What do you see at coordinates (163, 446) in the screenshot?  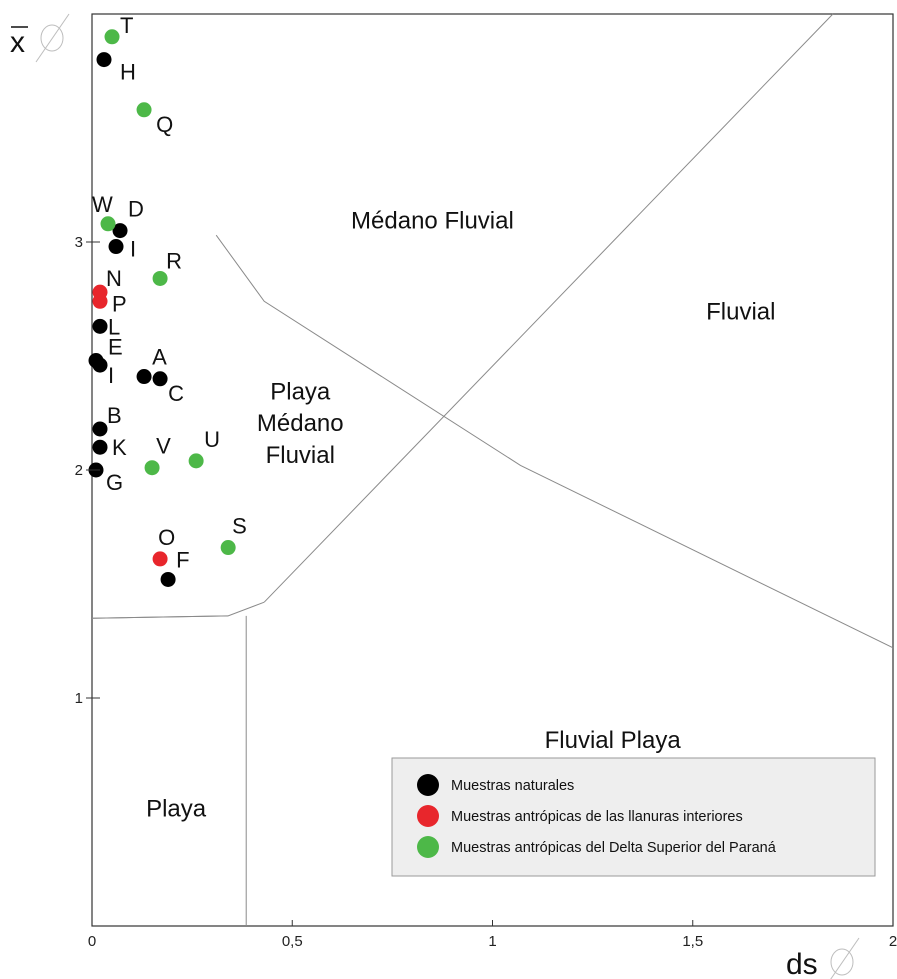 I see `point-label: V` at bounding box center [163, 446].